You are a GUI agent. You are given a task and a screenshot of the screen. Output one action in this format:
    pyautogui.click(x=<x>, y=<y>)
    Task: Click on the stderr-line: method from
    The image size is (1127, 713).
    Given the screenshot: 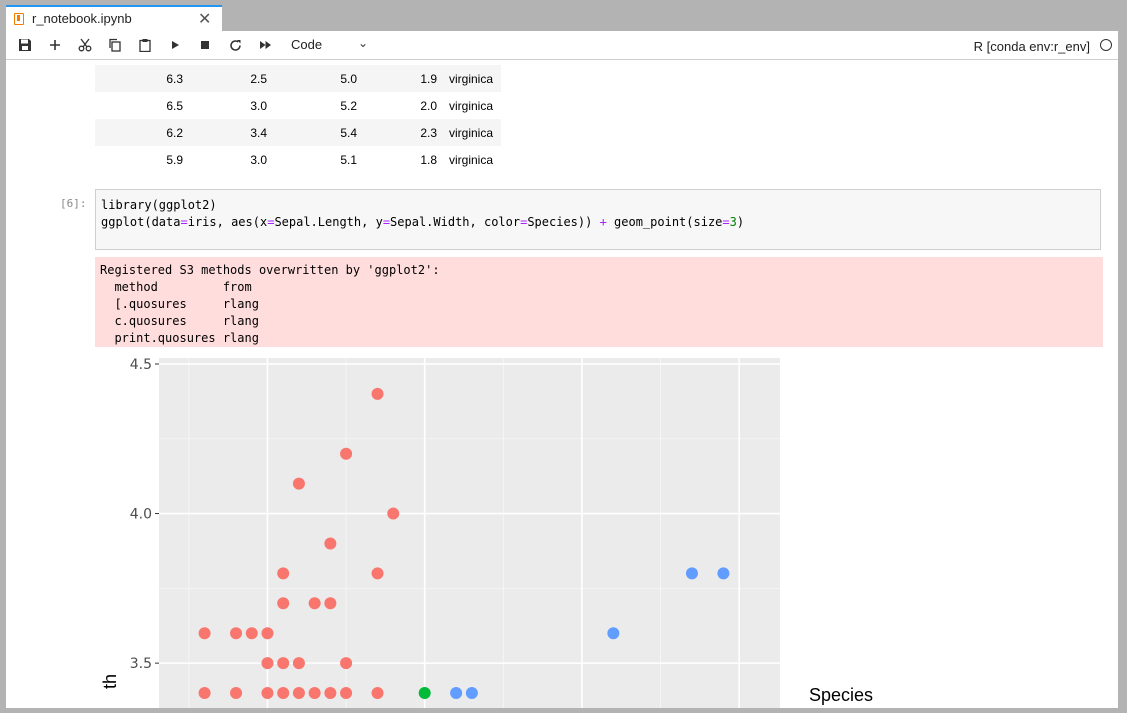 What is the action you would take?
    pyautogui.click(x=179, y=287)
    